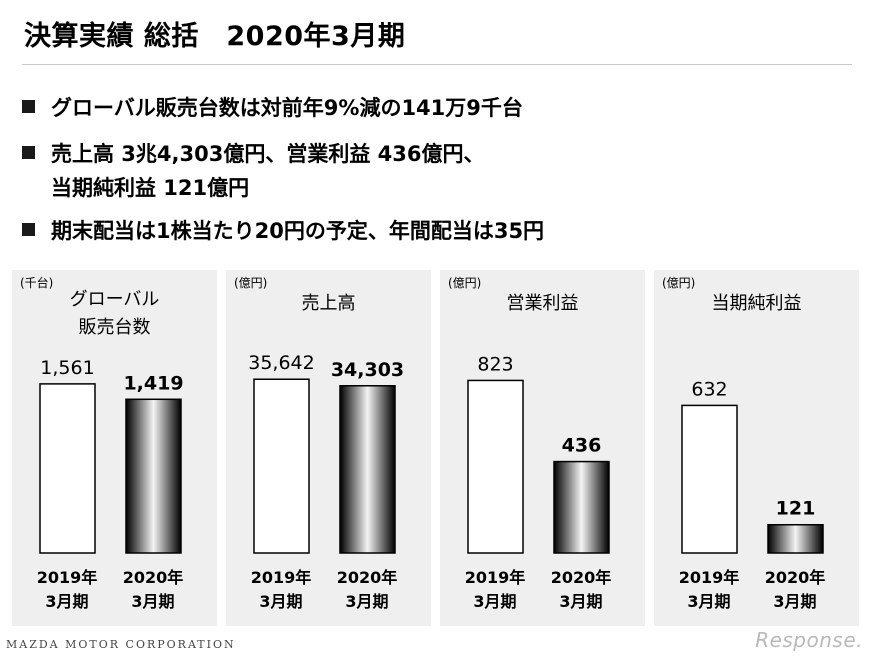  What do you see at coordinates (121, 644) in the screenshot?
I see `company-footer: MAZDA MOTOR CORPORATION` at bounding box center [121, 644].